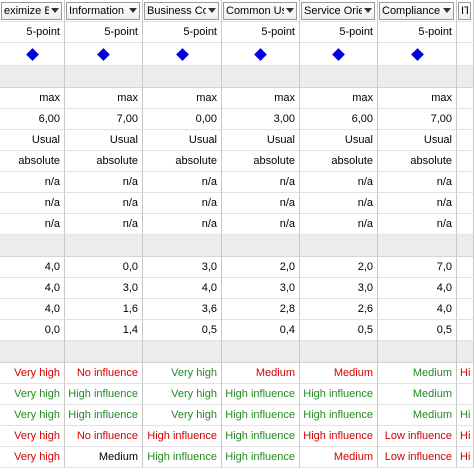 The image size is (474, 474). Describe the element at coordinates (261, 309) in the screenshot. I see `table-cell: 2,8` at that location.